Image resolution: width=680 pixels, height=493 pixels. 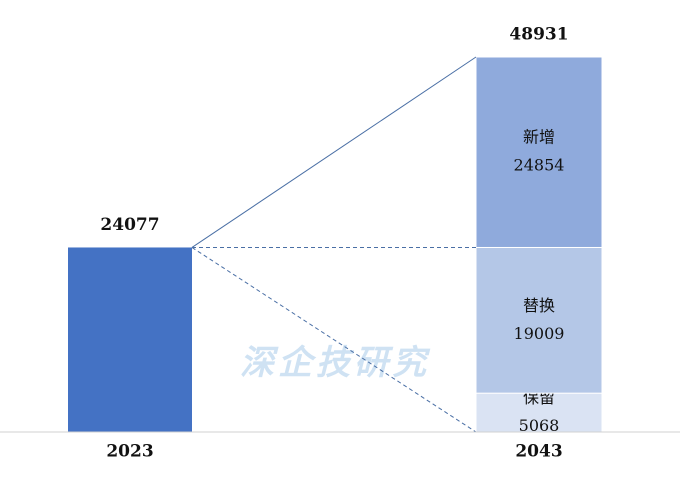 I want to click on segment-value: 19009, so click(x=539, y=333).